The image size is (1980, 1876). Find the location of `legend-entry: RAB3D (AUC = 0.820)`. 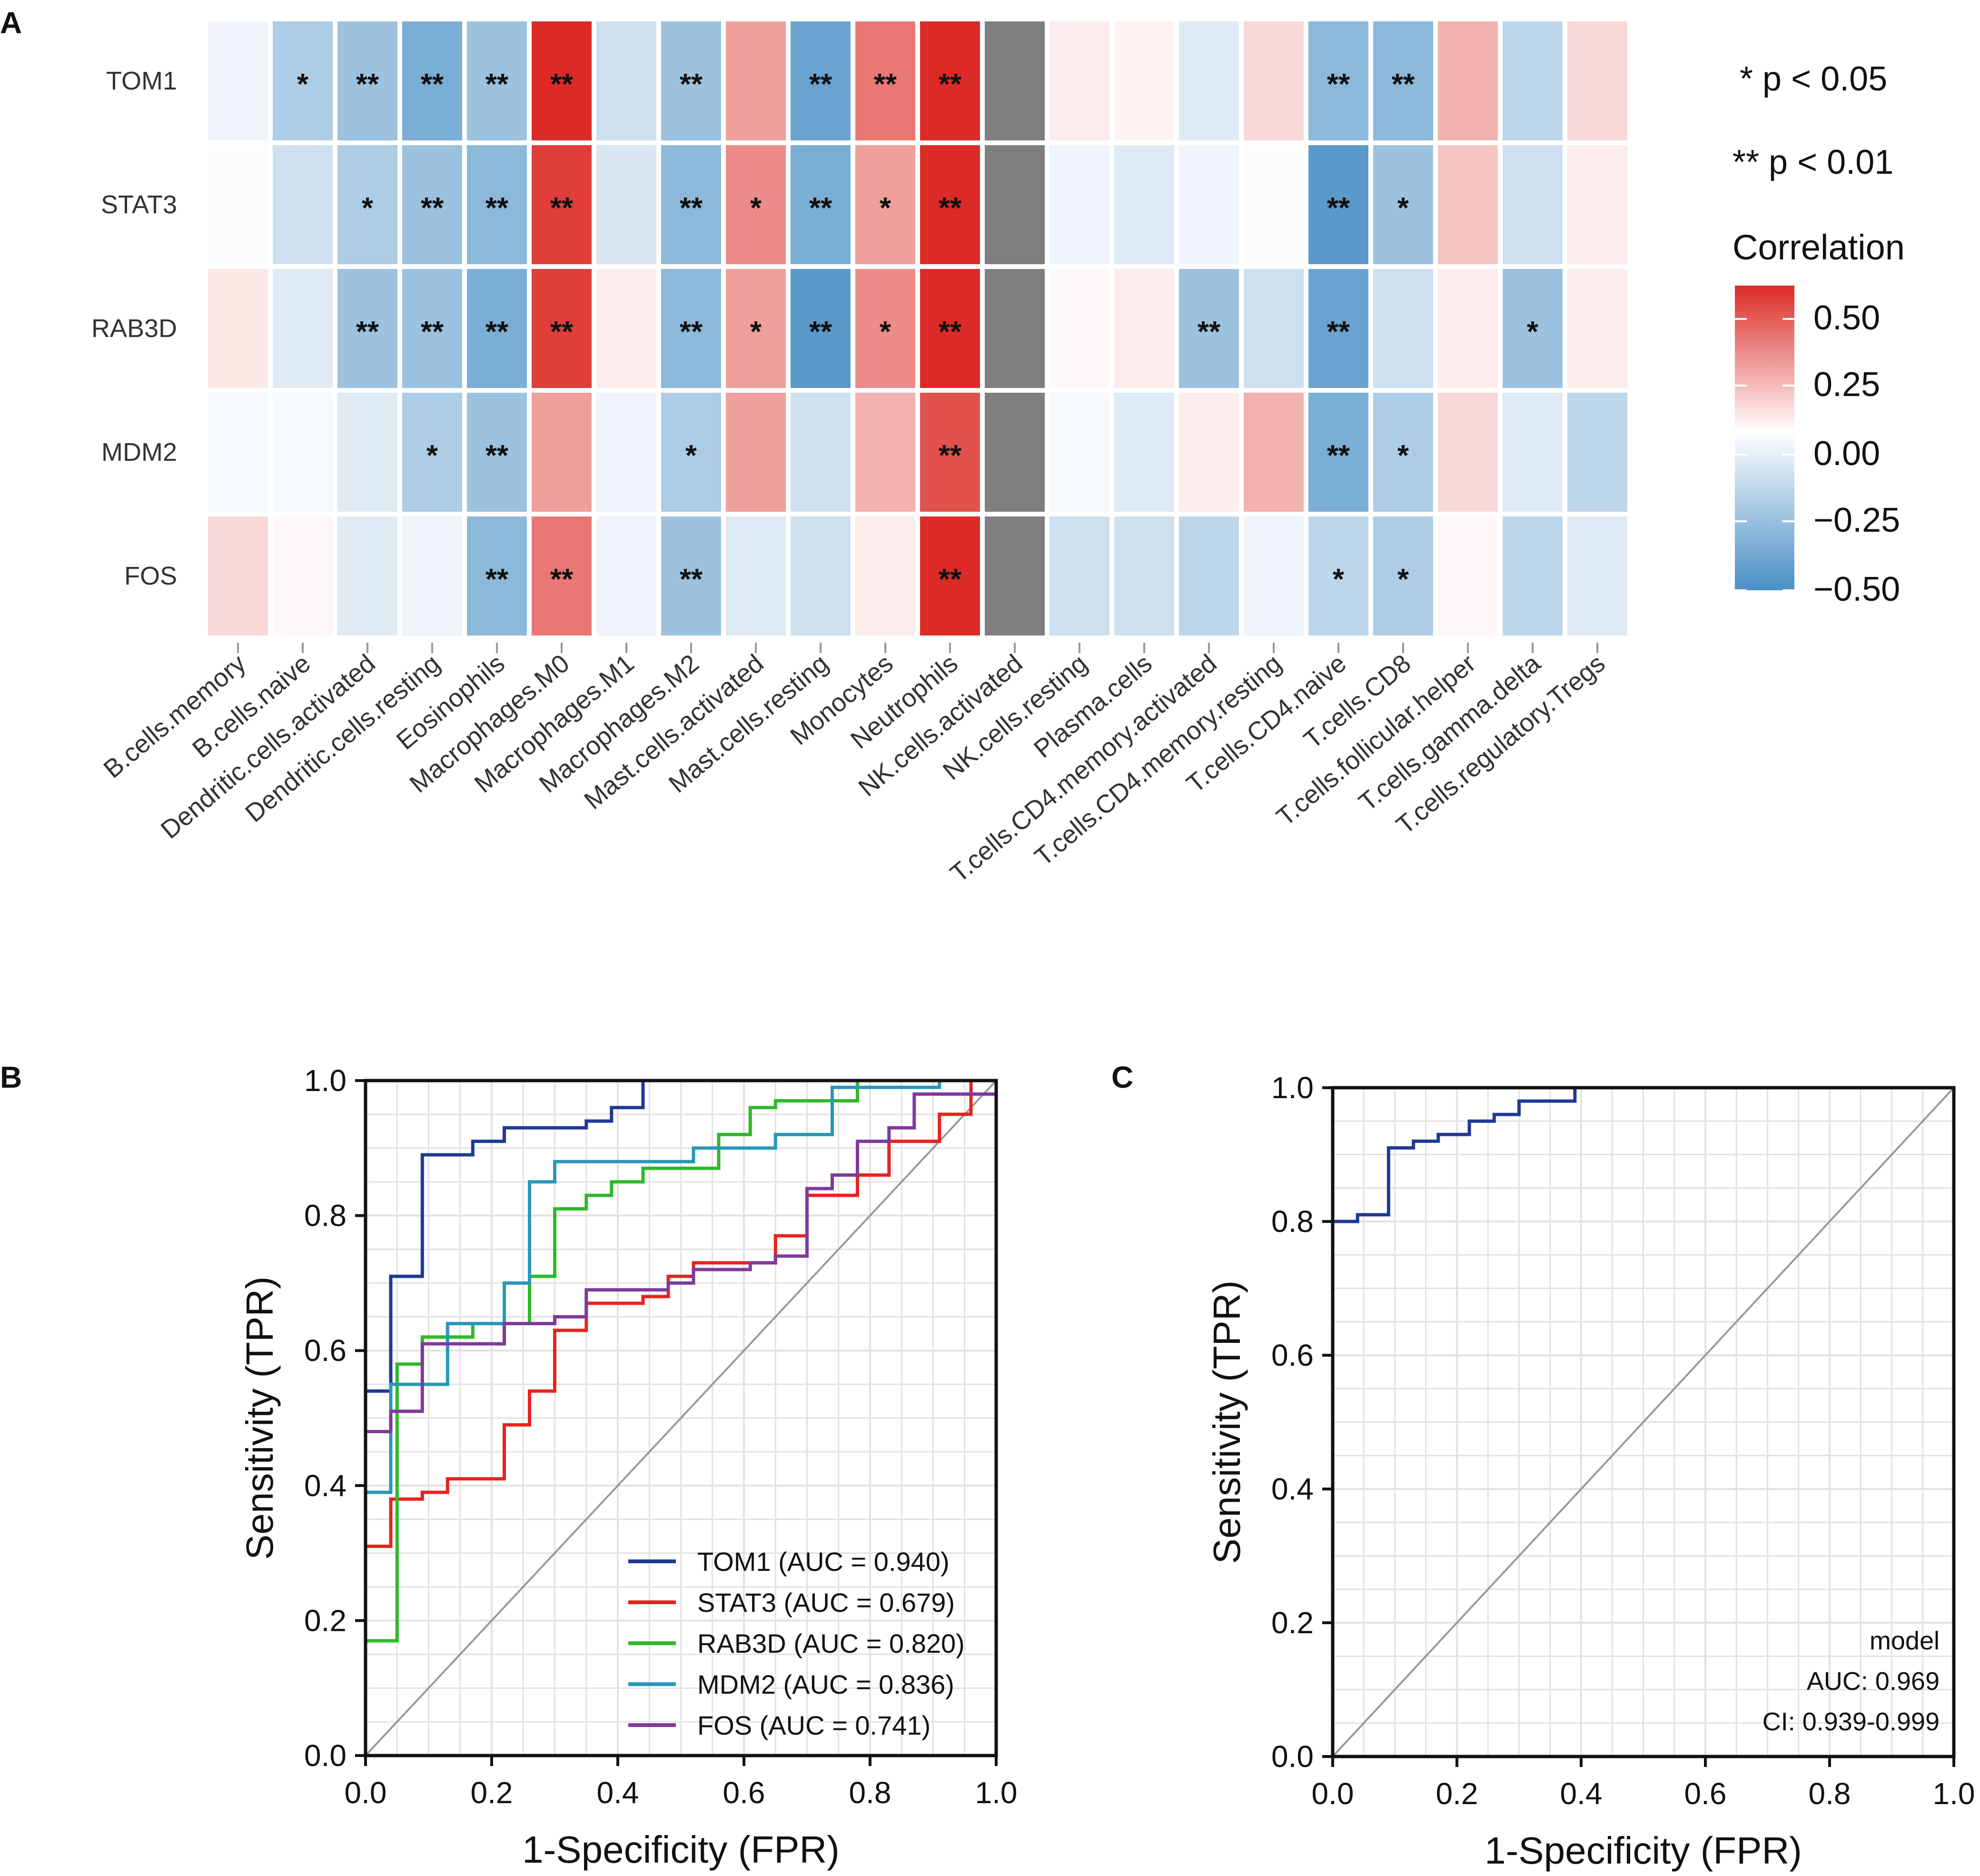

legend-entry: RAB3D (AUC = 0.820) is located at coordinates (831, 1643).